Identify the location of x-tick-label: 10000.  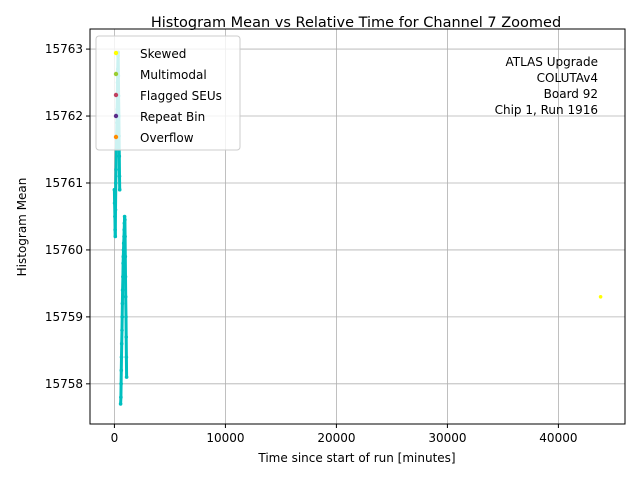
(225, 438).